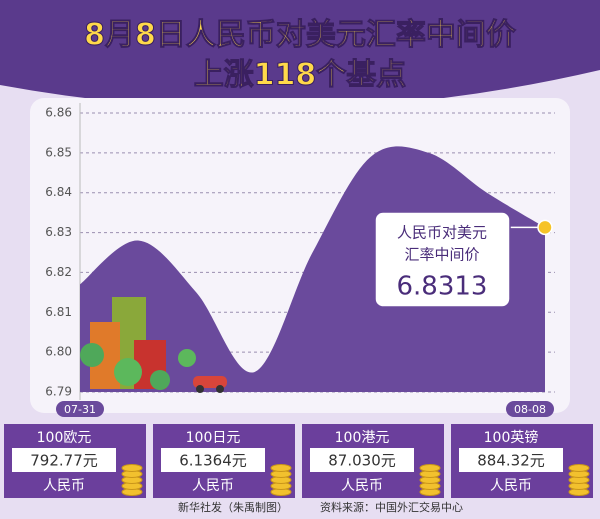 The image size is (600, 519). I want to click on card-title: 100日元, so click(213, 438).